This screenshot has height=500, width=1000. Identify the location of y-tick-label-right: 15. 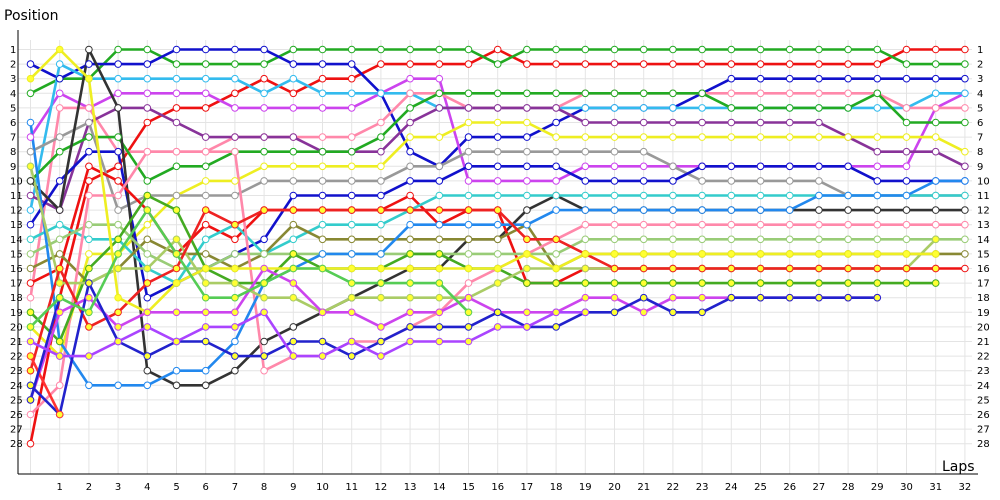
(983, 254).